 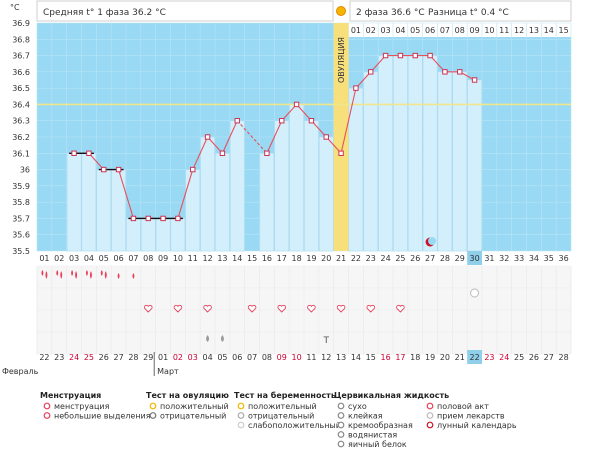 I want to click on x-tick-label: 18, so click(x=296, y=258).